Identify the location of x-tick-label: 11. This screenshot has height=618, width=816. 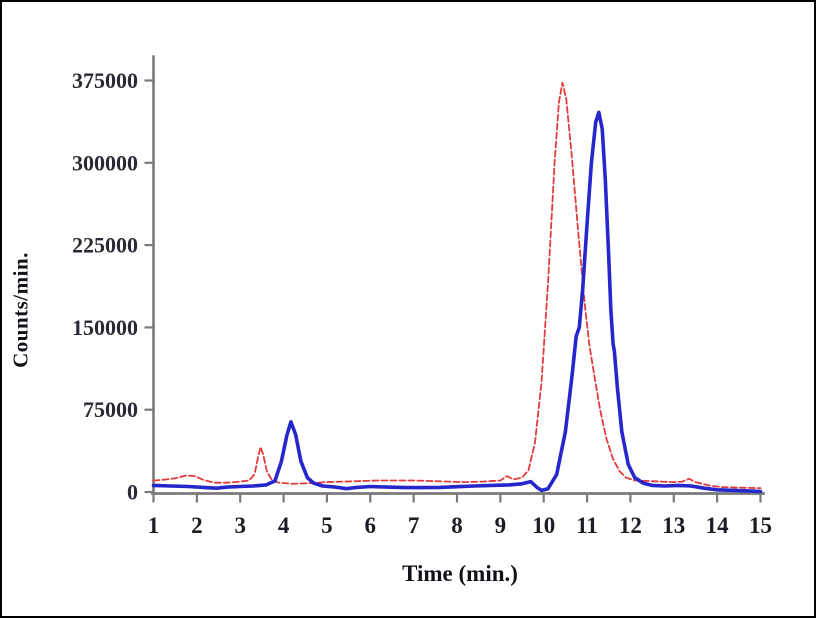
(587, 525).